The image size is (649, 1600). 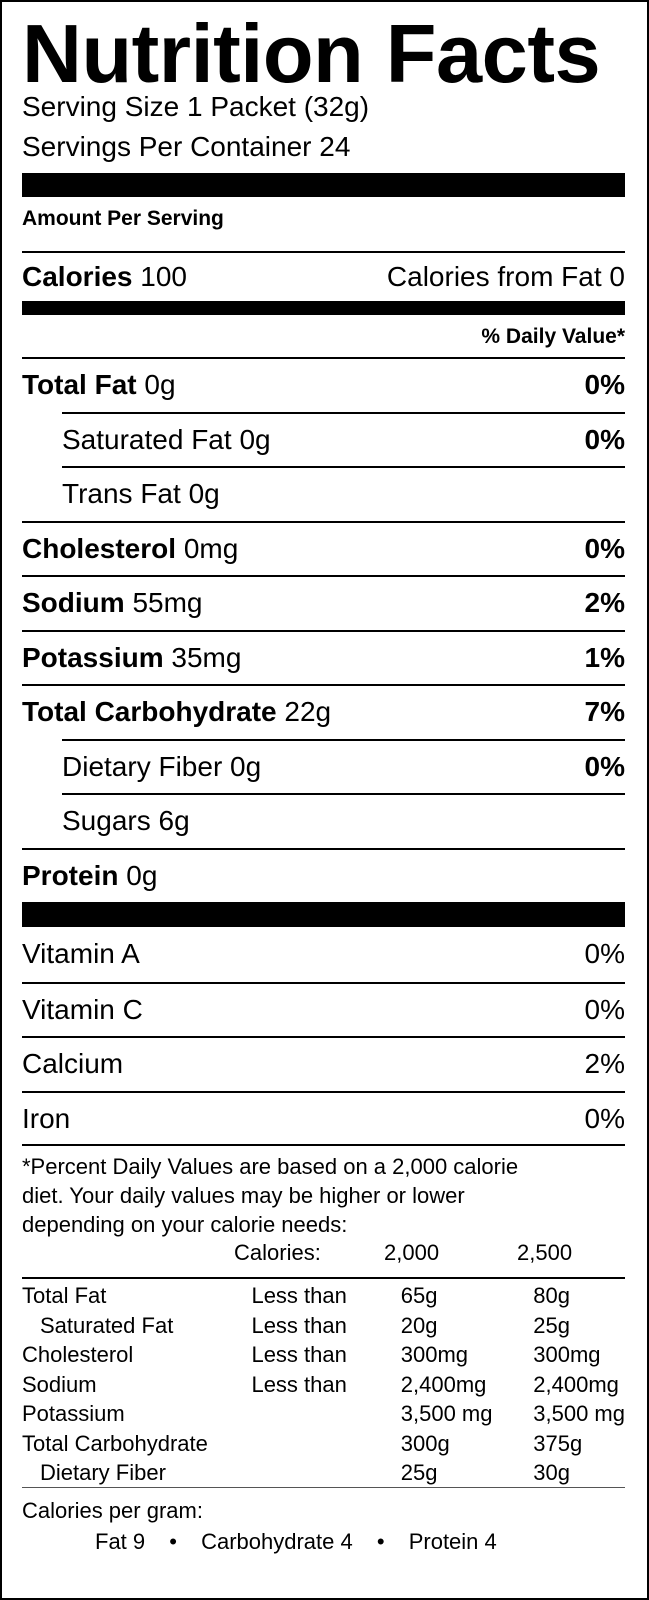 I want to click on reference-row: Total Fat Less than 65g 80g, so click(x=323, y=1296).